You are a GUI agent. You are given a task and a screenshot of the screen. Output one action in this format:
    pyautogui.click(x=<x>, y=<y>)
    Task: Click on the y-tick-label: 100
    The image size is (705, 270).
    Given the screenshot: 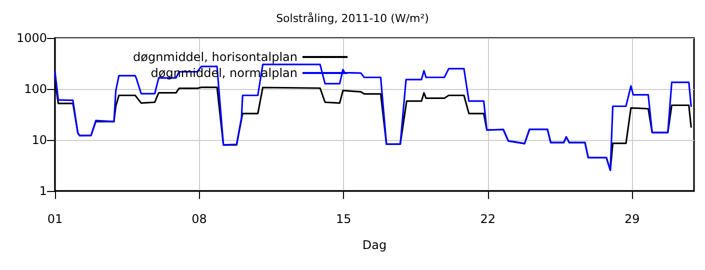 What is the action you would take?
    pyautogui.click(x=35, y=89)
    